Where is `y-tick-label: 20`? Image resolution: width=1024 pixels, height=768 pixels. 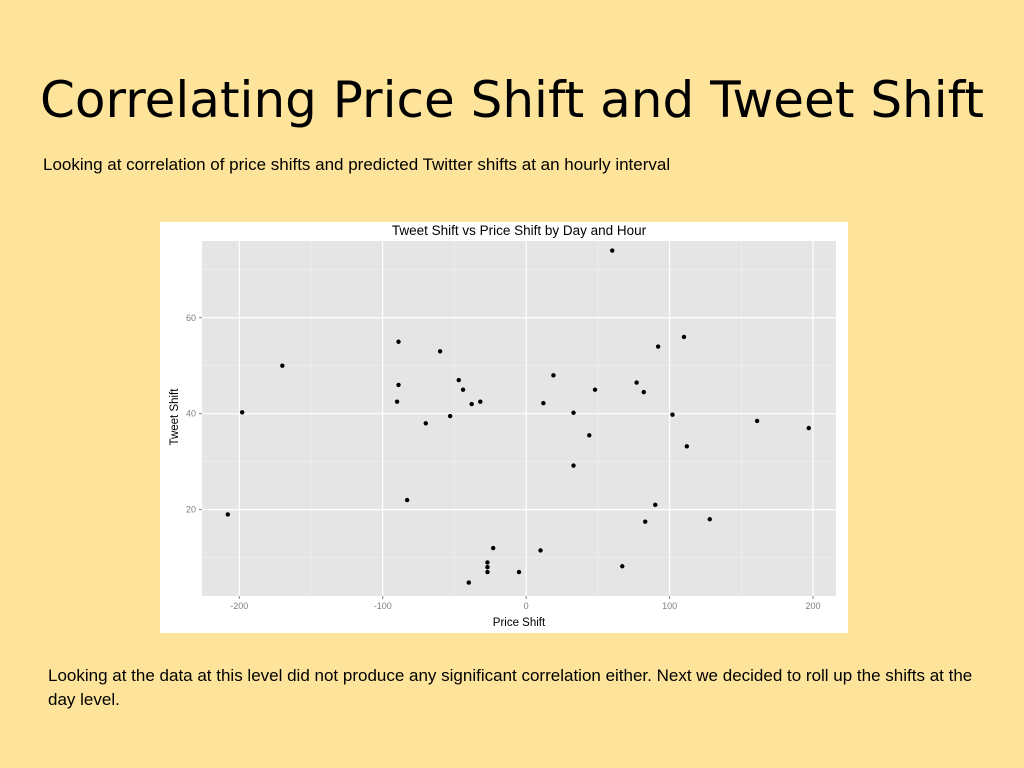
y-tick-label: 20 is located at coordinates (191, 510).